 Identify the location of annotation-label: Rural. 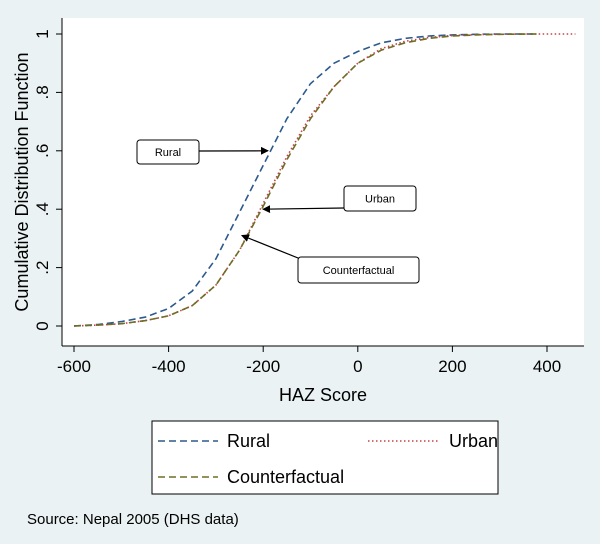
(168, 153).